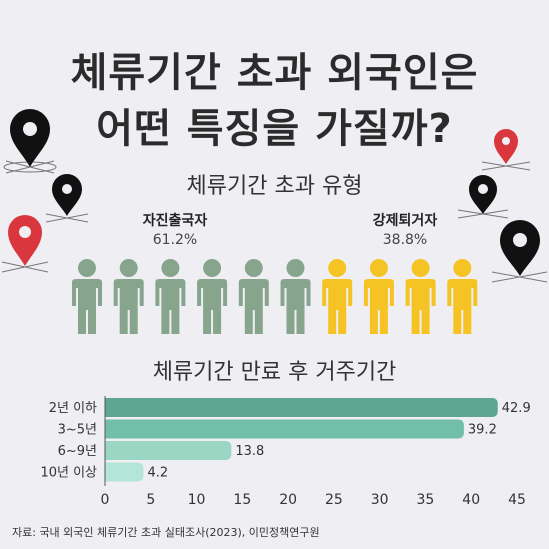 The image size is (549, 549). What do you see at coordinates (157, 473) in the screenshot?
I see `data-label: 4.2` at bounding box center [157, 473].